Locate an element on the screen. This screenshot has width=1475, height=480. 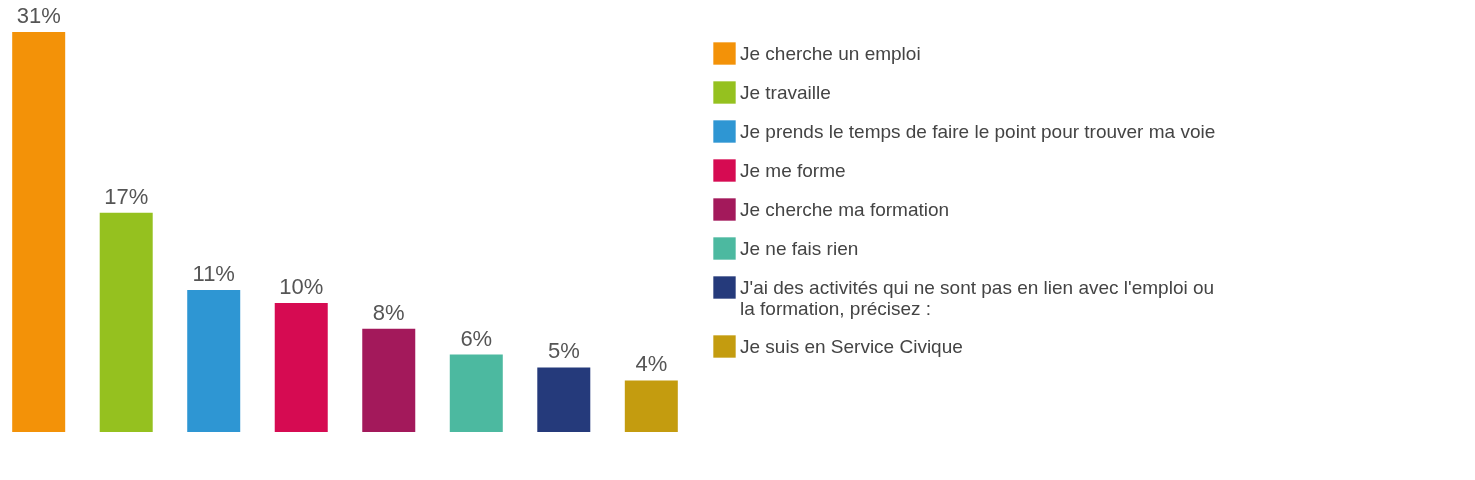
data-label: 6% is located at coordinates (476, 338).